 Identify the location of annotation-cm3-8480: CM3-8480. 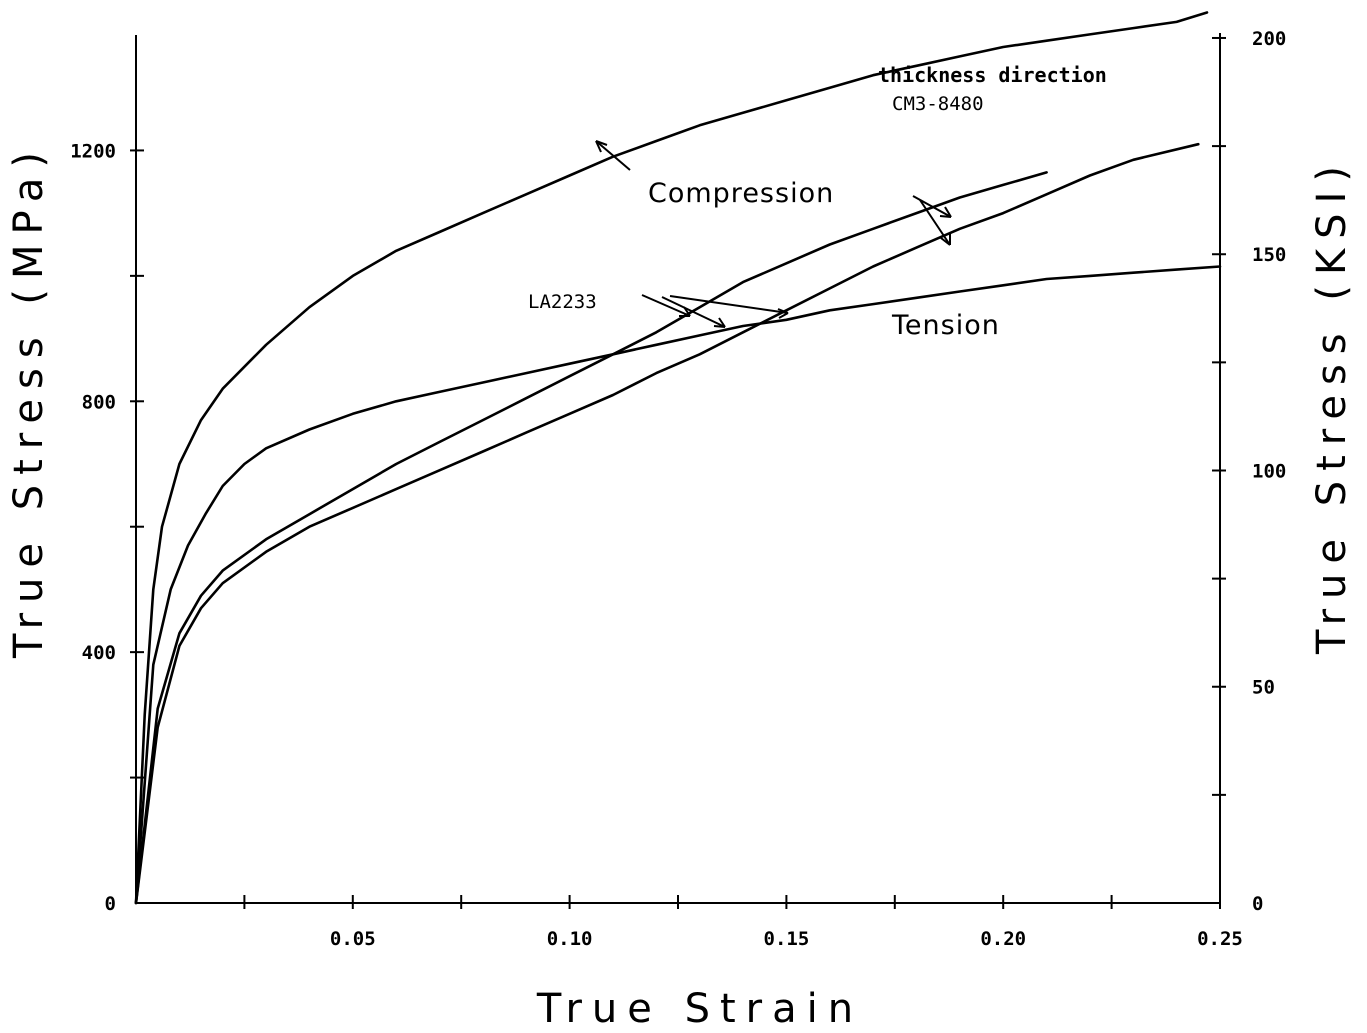
(938, 104).